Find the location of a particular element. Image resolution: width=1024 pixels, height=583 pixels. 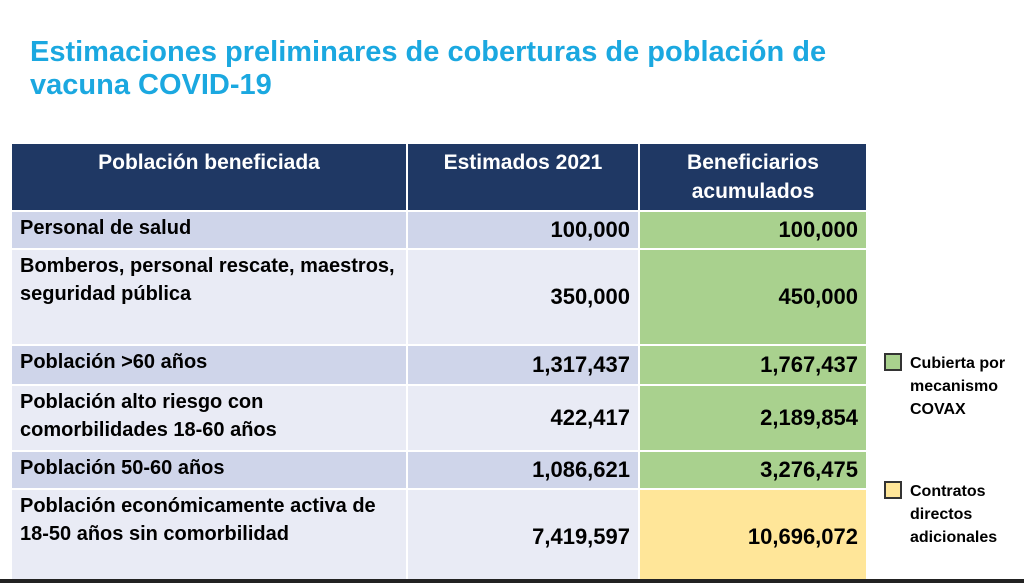

row-cumulative: 10,696,072 is located at coordinates (753, 535).